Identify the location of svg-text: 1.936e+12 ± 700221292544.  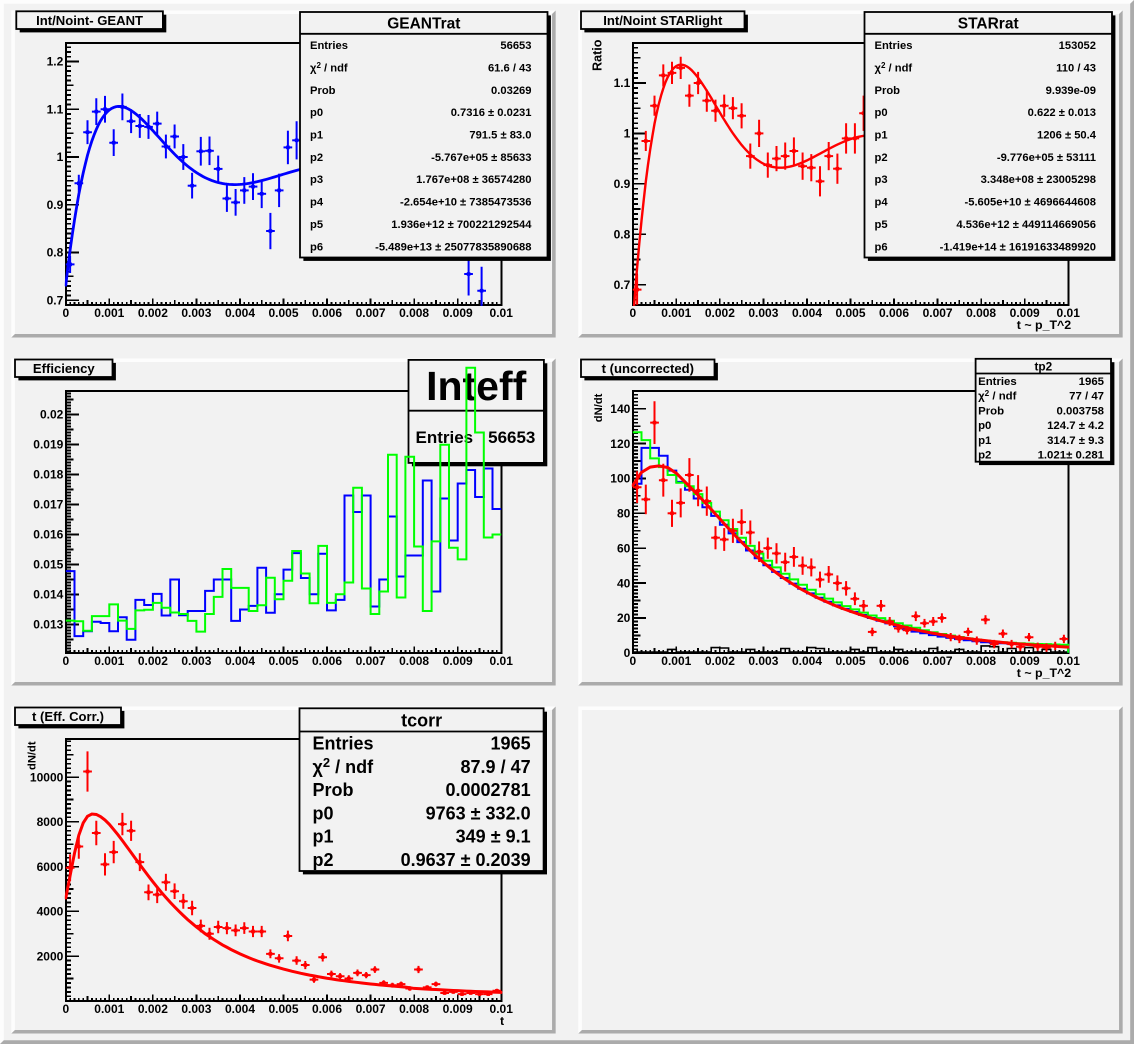
(461, 225).